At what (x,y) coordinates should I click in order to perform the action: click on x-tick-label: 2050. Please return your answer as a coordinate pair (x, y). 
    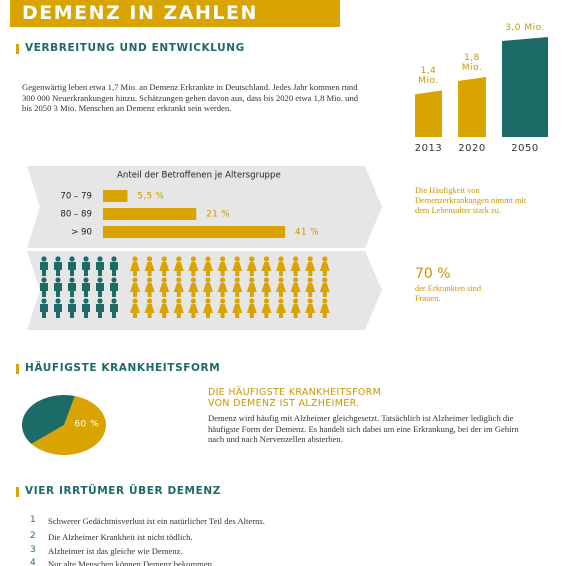
    Looking at the image, I should click on (524, 148).